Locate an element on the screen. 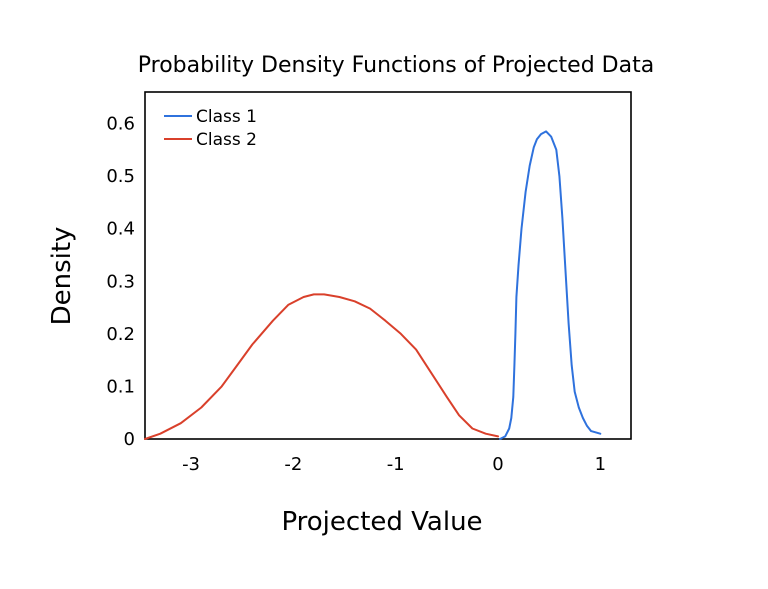 This screenshot has width=768, height=589. legend-label-class-1: Class 1 is located at coordinates (226, 117).